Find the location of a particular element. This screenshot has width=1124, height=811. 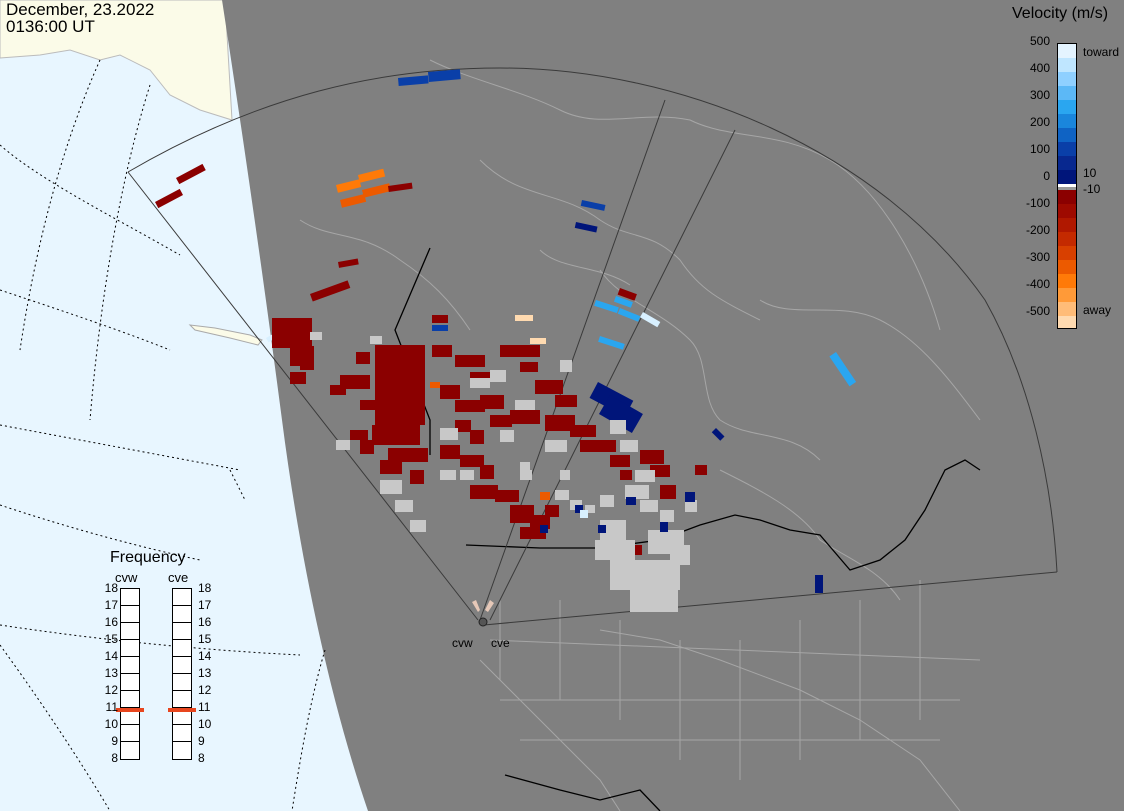

frequency-scale-label-right: 16 is located at coordinates (205, 622).